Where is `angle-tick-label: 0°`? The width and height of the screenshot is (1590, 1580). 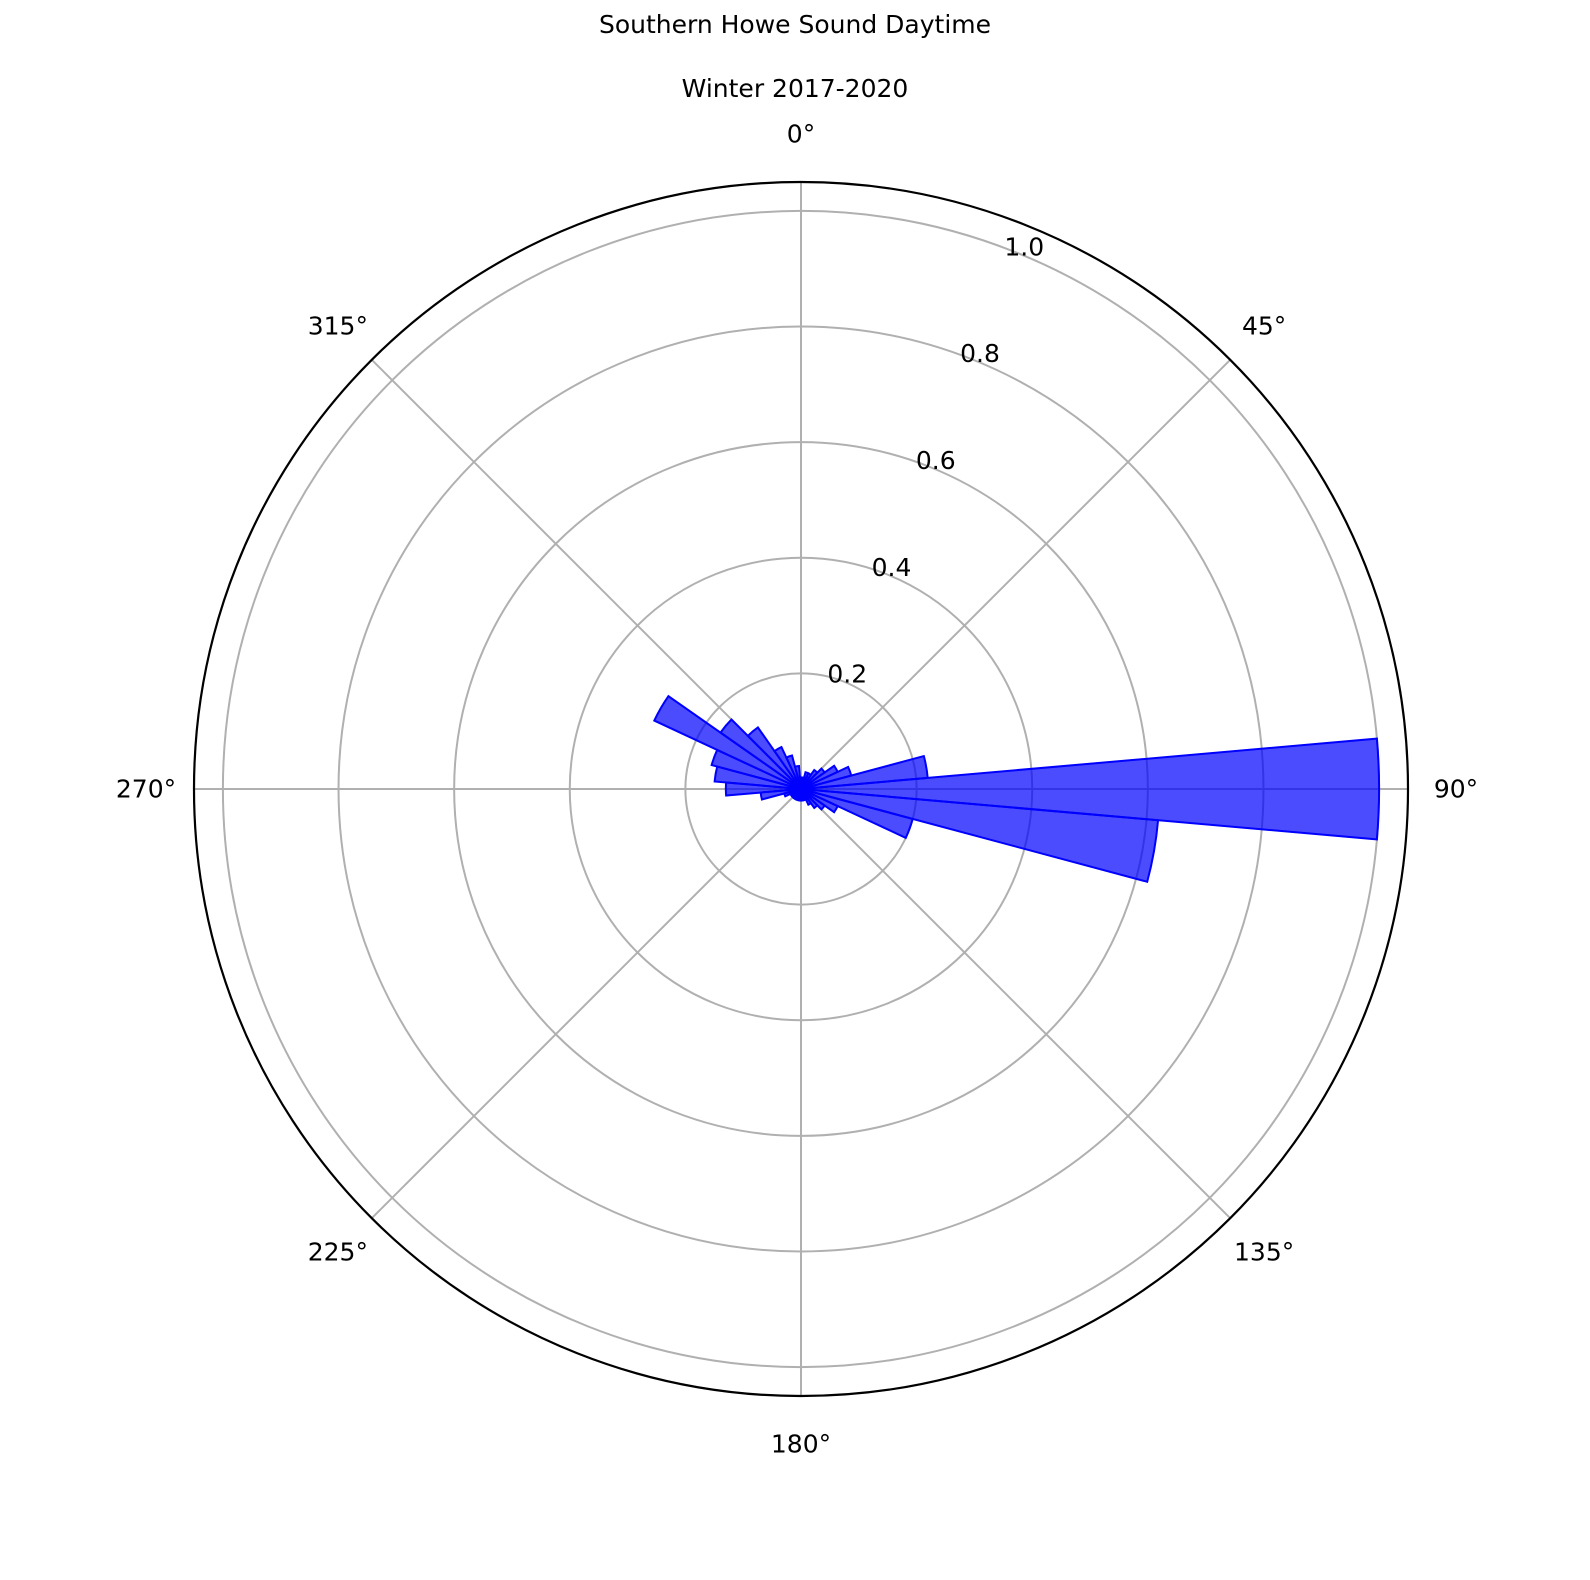
angle-tick-label: 0° is located at coordinates (801, 134).